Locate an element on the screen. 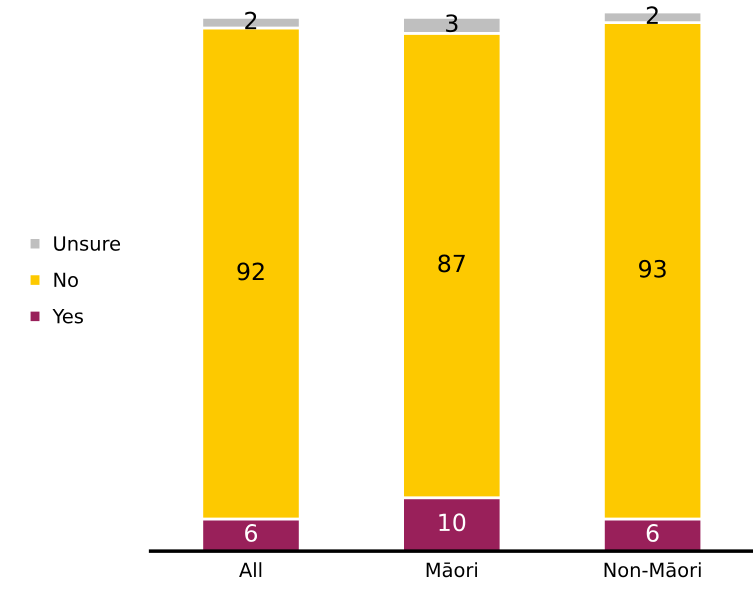  data-label: 3 is located at coordinates (452, 23).